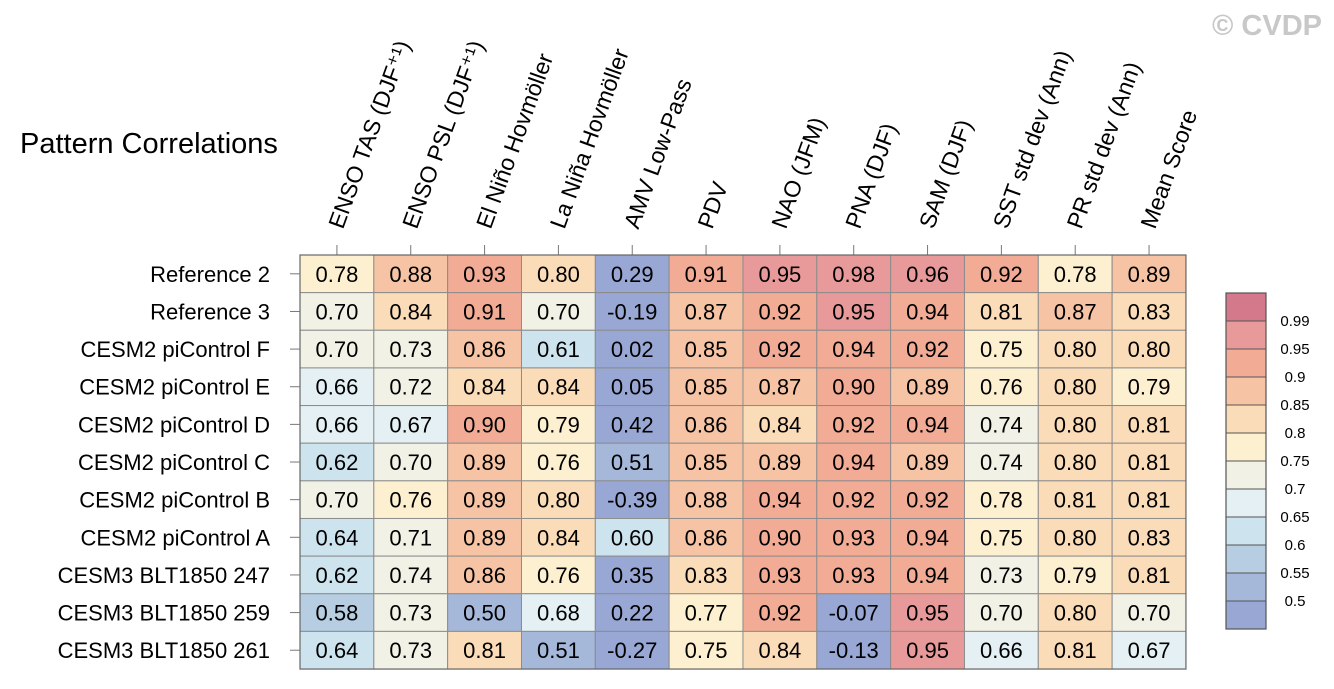  What do you see at coordinates (853, 274) in the screenshot?
I see `cell-value-label: 0.98` at bounding box center [853, 274].